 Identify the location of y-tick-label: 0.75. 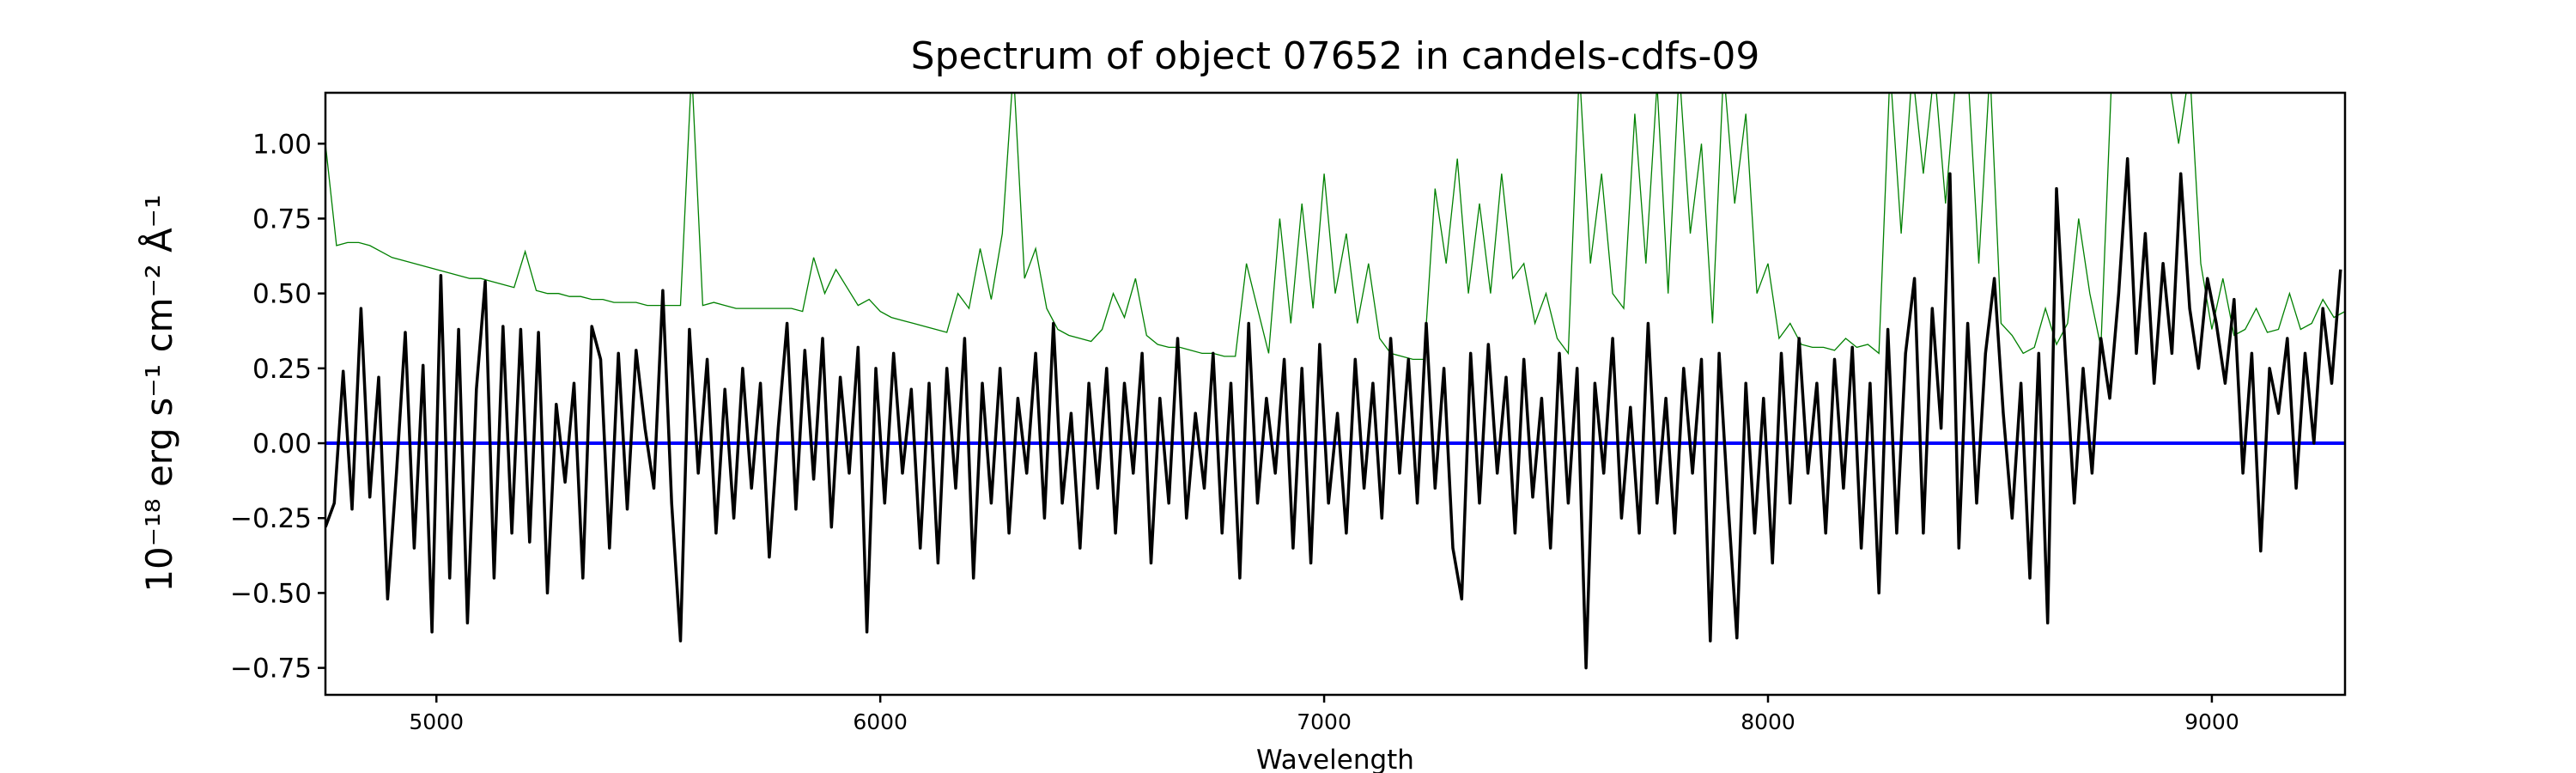
(282, 219).